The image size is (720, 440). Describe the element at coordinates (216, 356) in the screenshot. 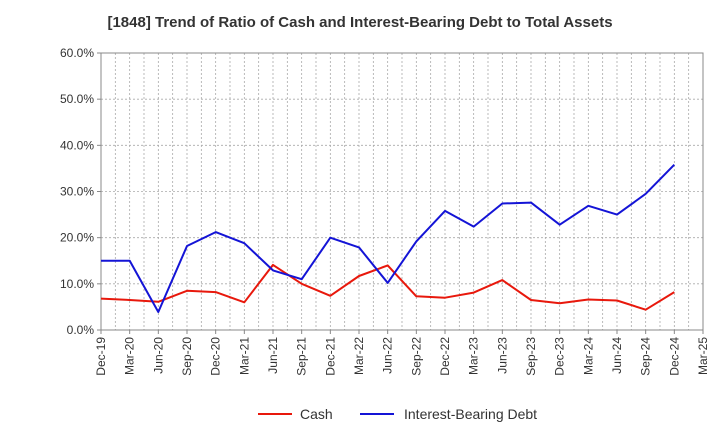

I see `x-tick-label: Dec-20` at that location.